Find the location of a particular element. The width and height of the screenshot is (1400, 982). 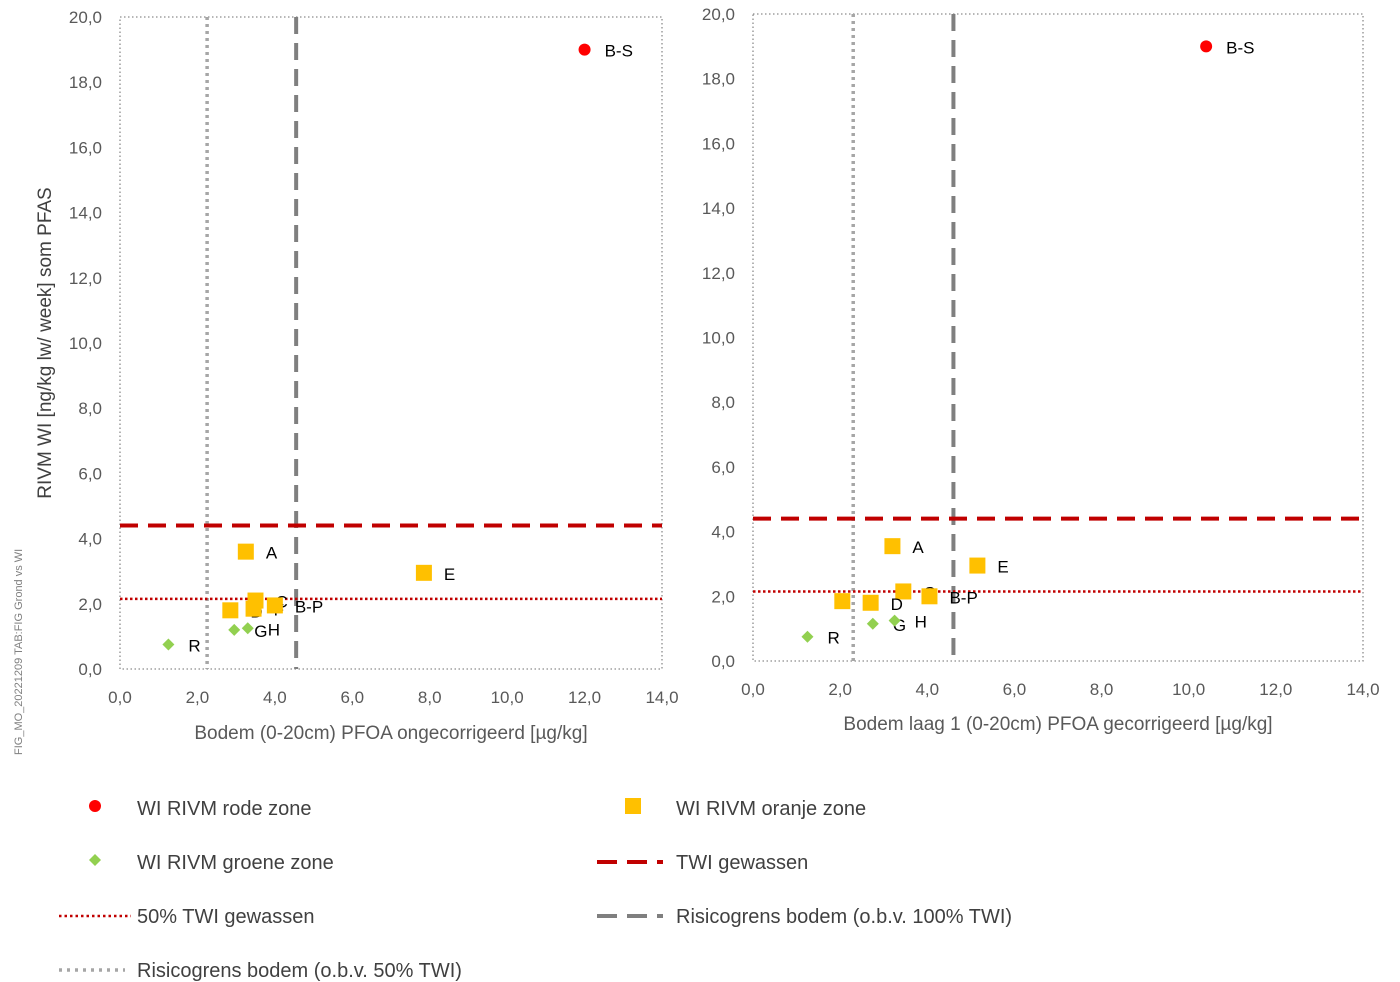

legend-marker-green is located at coordinates (95, 860).